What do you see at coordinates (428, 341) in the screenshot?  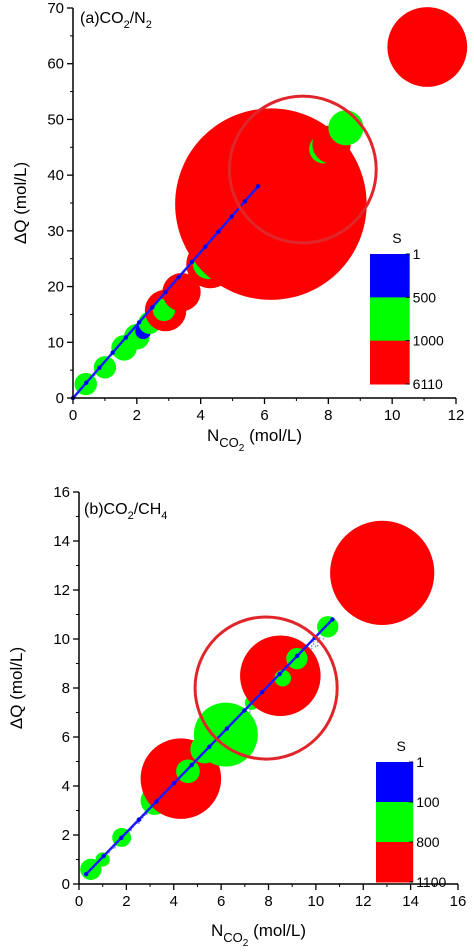 I see `legend-label: 1000` at bounding box center [428, 341].